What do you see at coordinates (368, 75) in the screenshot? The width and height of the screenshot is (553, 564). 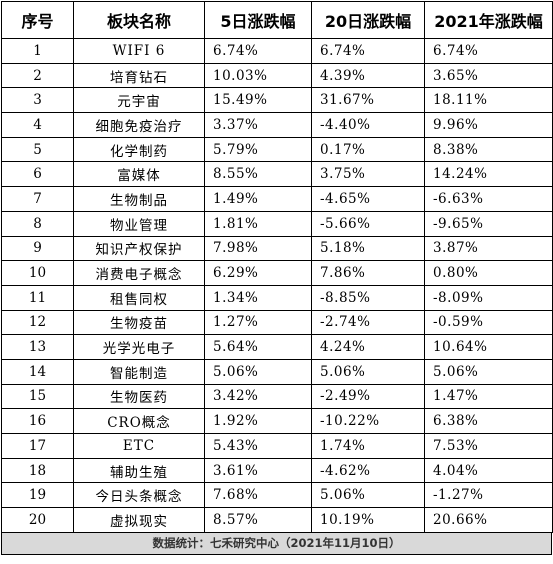 I see `change-20day: 4.39%` at bounding box center [368, 75].